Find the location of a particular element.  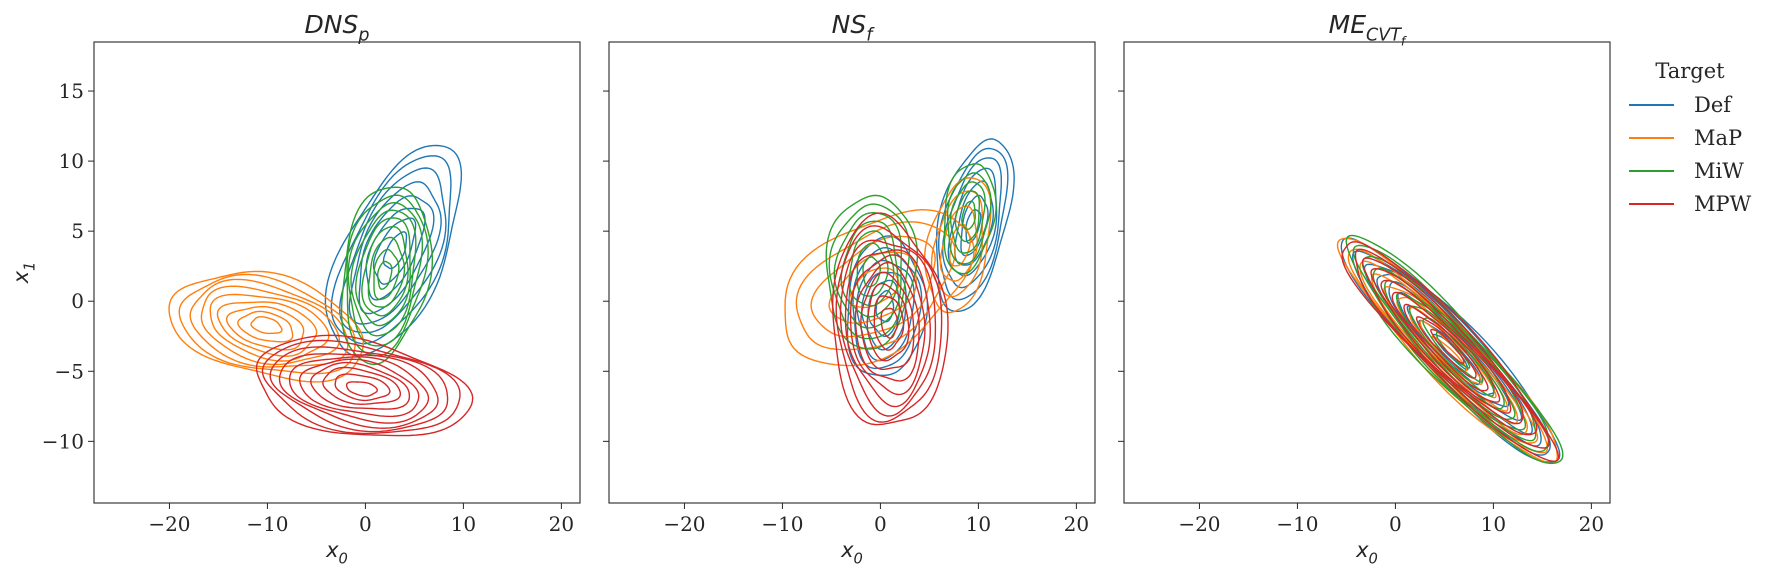

legend-entry-def: Def is located at coordinates (1681, 105).